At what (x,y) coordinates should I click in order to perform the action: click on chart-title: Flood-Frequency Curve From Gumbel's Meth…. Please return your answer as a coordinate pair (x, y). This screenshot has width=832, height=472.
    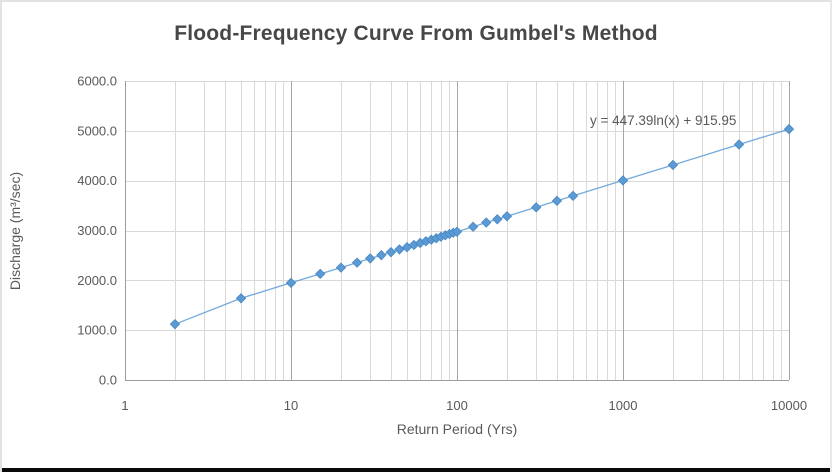
    Looking at the image, I should click on (416, 33).